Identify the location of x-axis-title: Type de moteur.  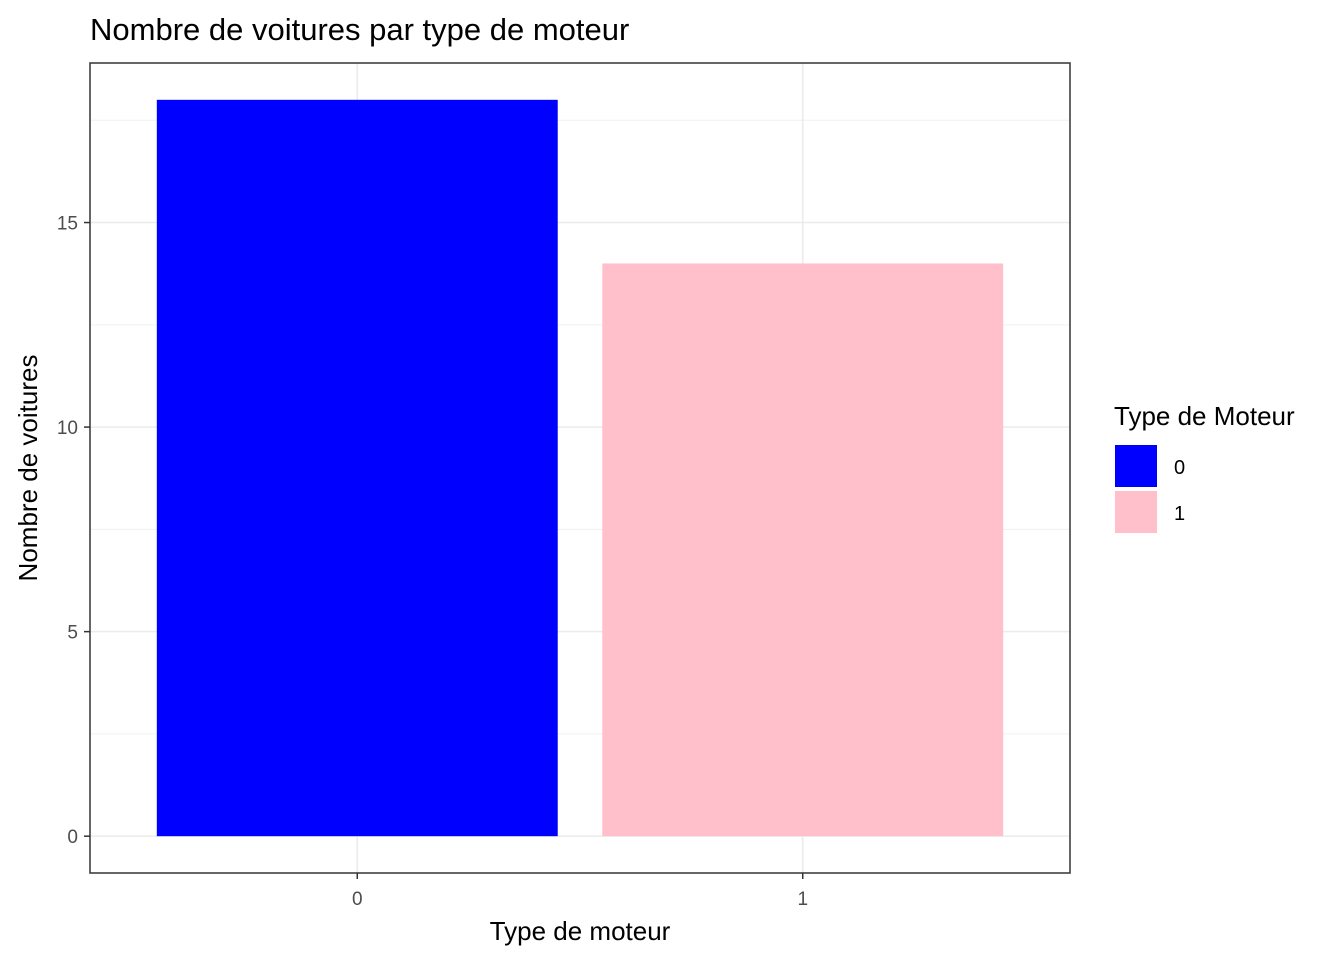
(580, 931).